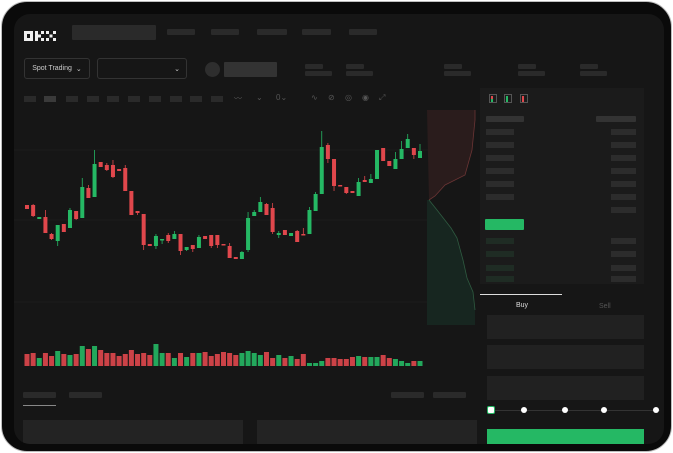 This screenshot has height=453, width=673. What do you see at coordinates (142, 68) in the screenshot?
I see `pair-dropdown: ⌄` at bounding box center [142, 68].